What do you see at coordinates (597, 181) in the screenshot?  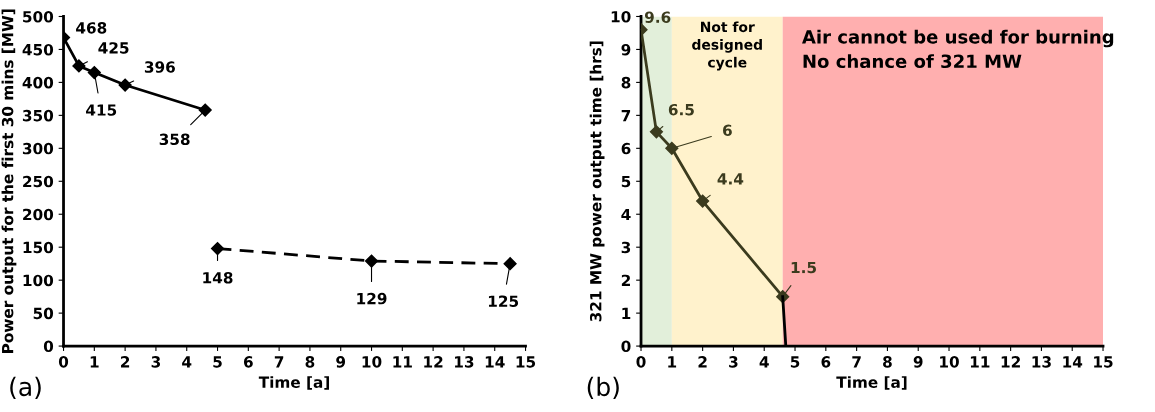 I see `y-axis-title: 321 MW power output time [hrs]` at bounding box center [597, 181].